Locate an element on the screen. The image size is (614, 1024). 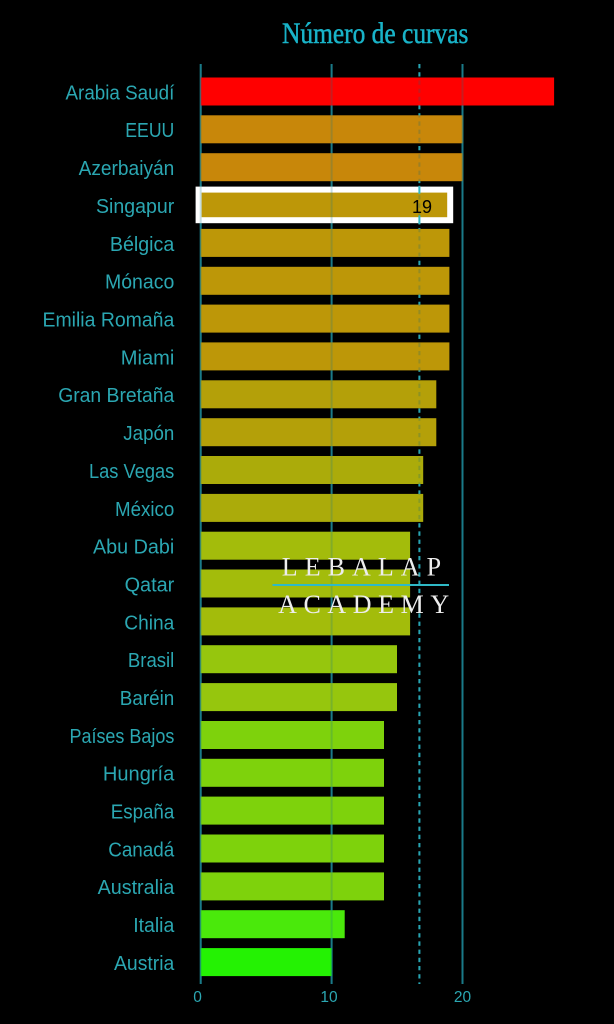
svg-text: España is located at coordinates (143, 813).